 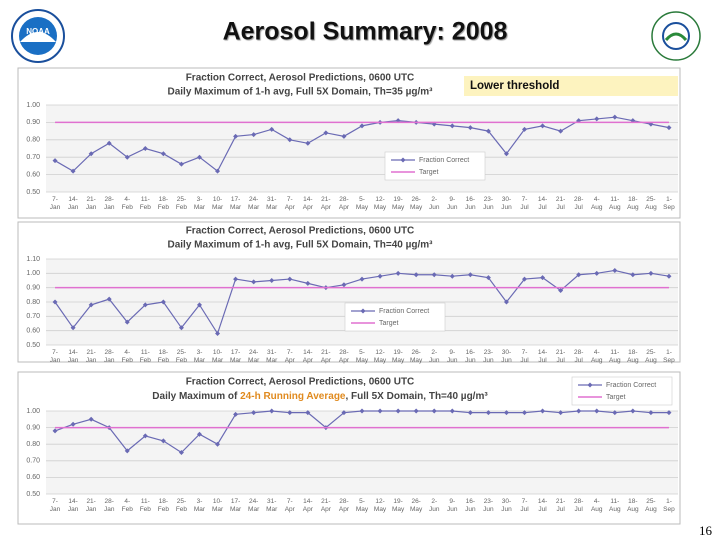 I want to click on plot-area, so click(x=362, y=452).